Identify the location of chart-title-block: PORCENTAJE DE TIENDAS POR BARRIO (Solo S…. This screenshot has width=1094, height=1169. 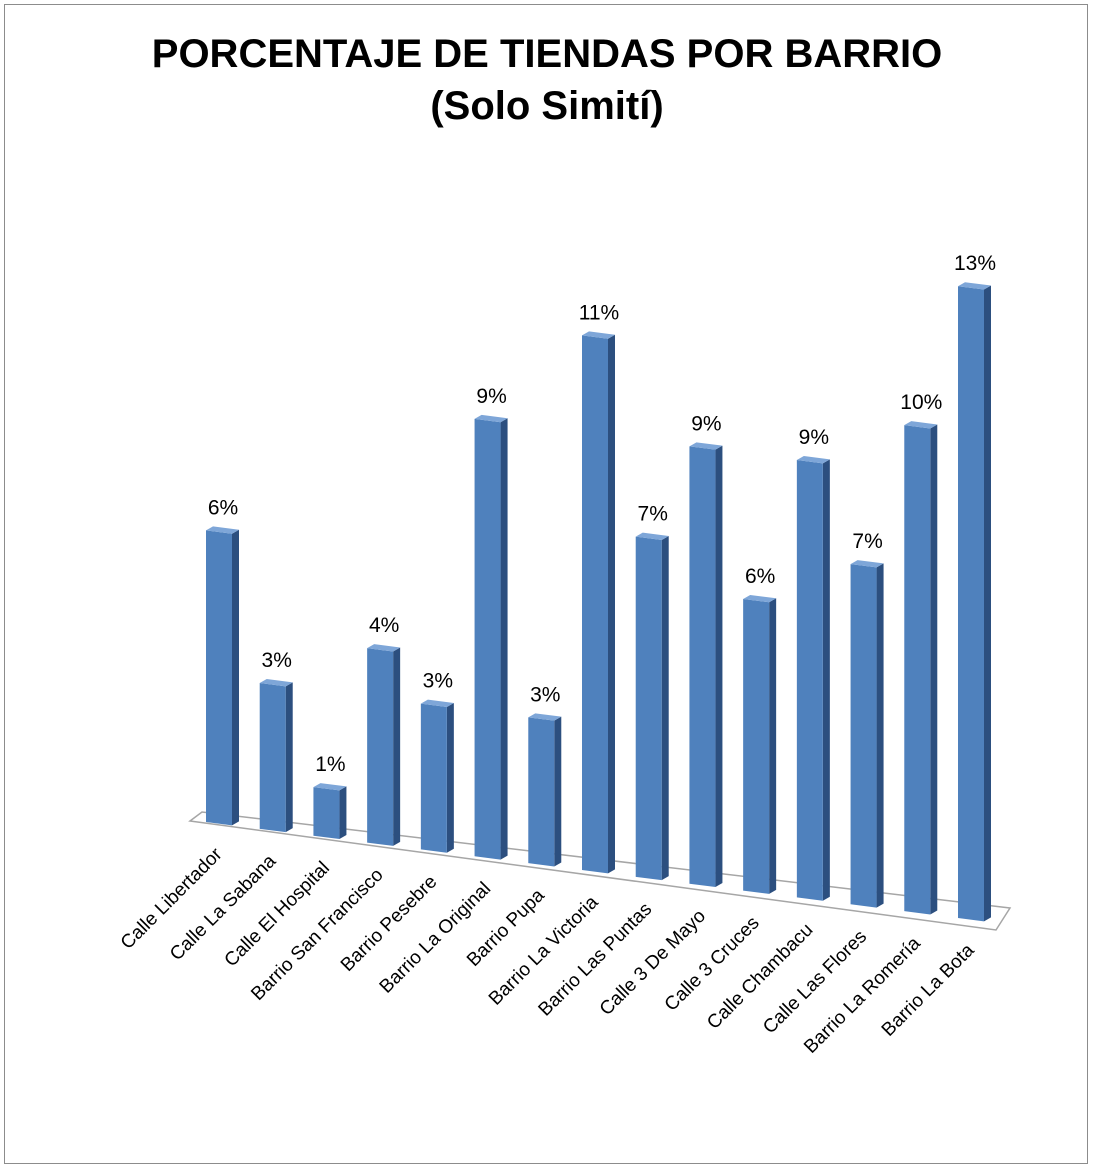
(547, 80).